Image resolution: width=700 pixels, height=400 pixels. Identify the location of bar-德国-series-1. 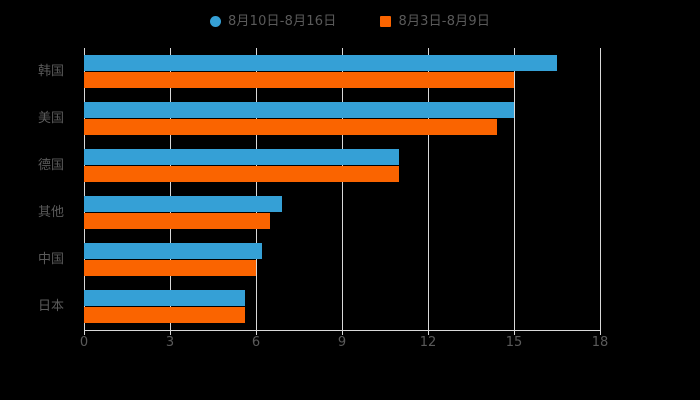
(242, 157).